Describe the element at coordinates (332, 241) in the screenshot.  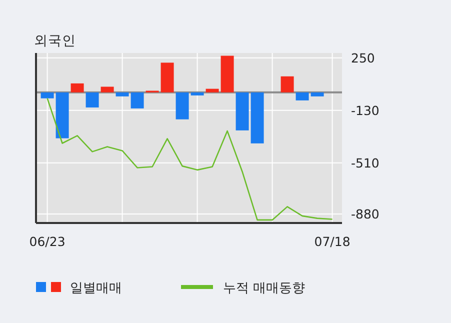
I see `x-tick-label: 07/18` at that location.